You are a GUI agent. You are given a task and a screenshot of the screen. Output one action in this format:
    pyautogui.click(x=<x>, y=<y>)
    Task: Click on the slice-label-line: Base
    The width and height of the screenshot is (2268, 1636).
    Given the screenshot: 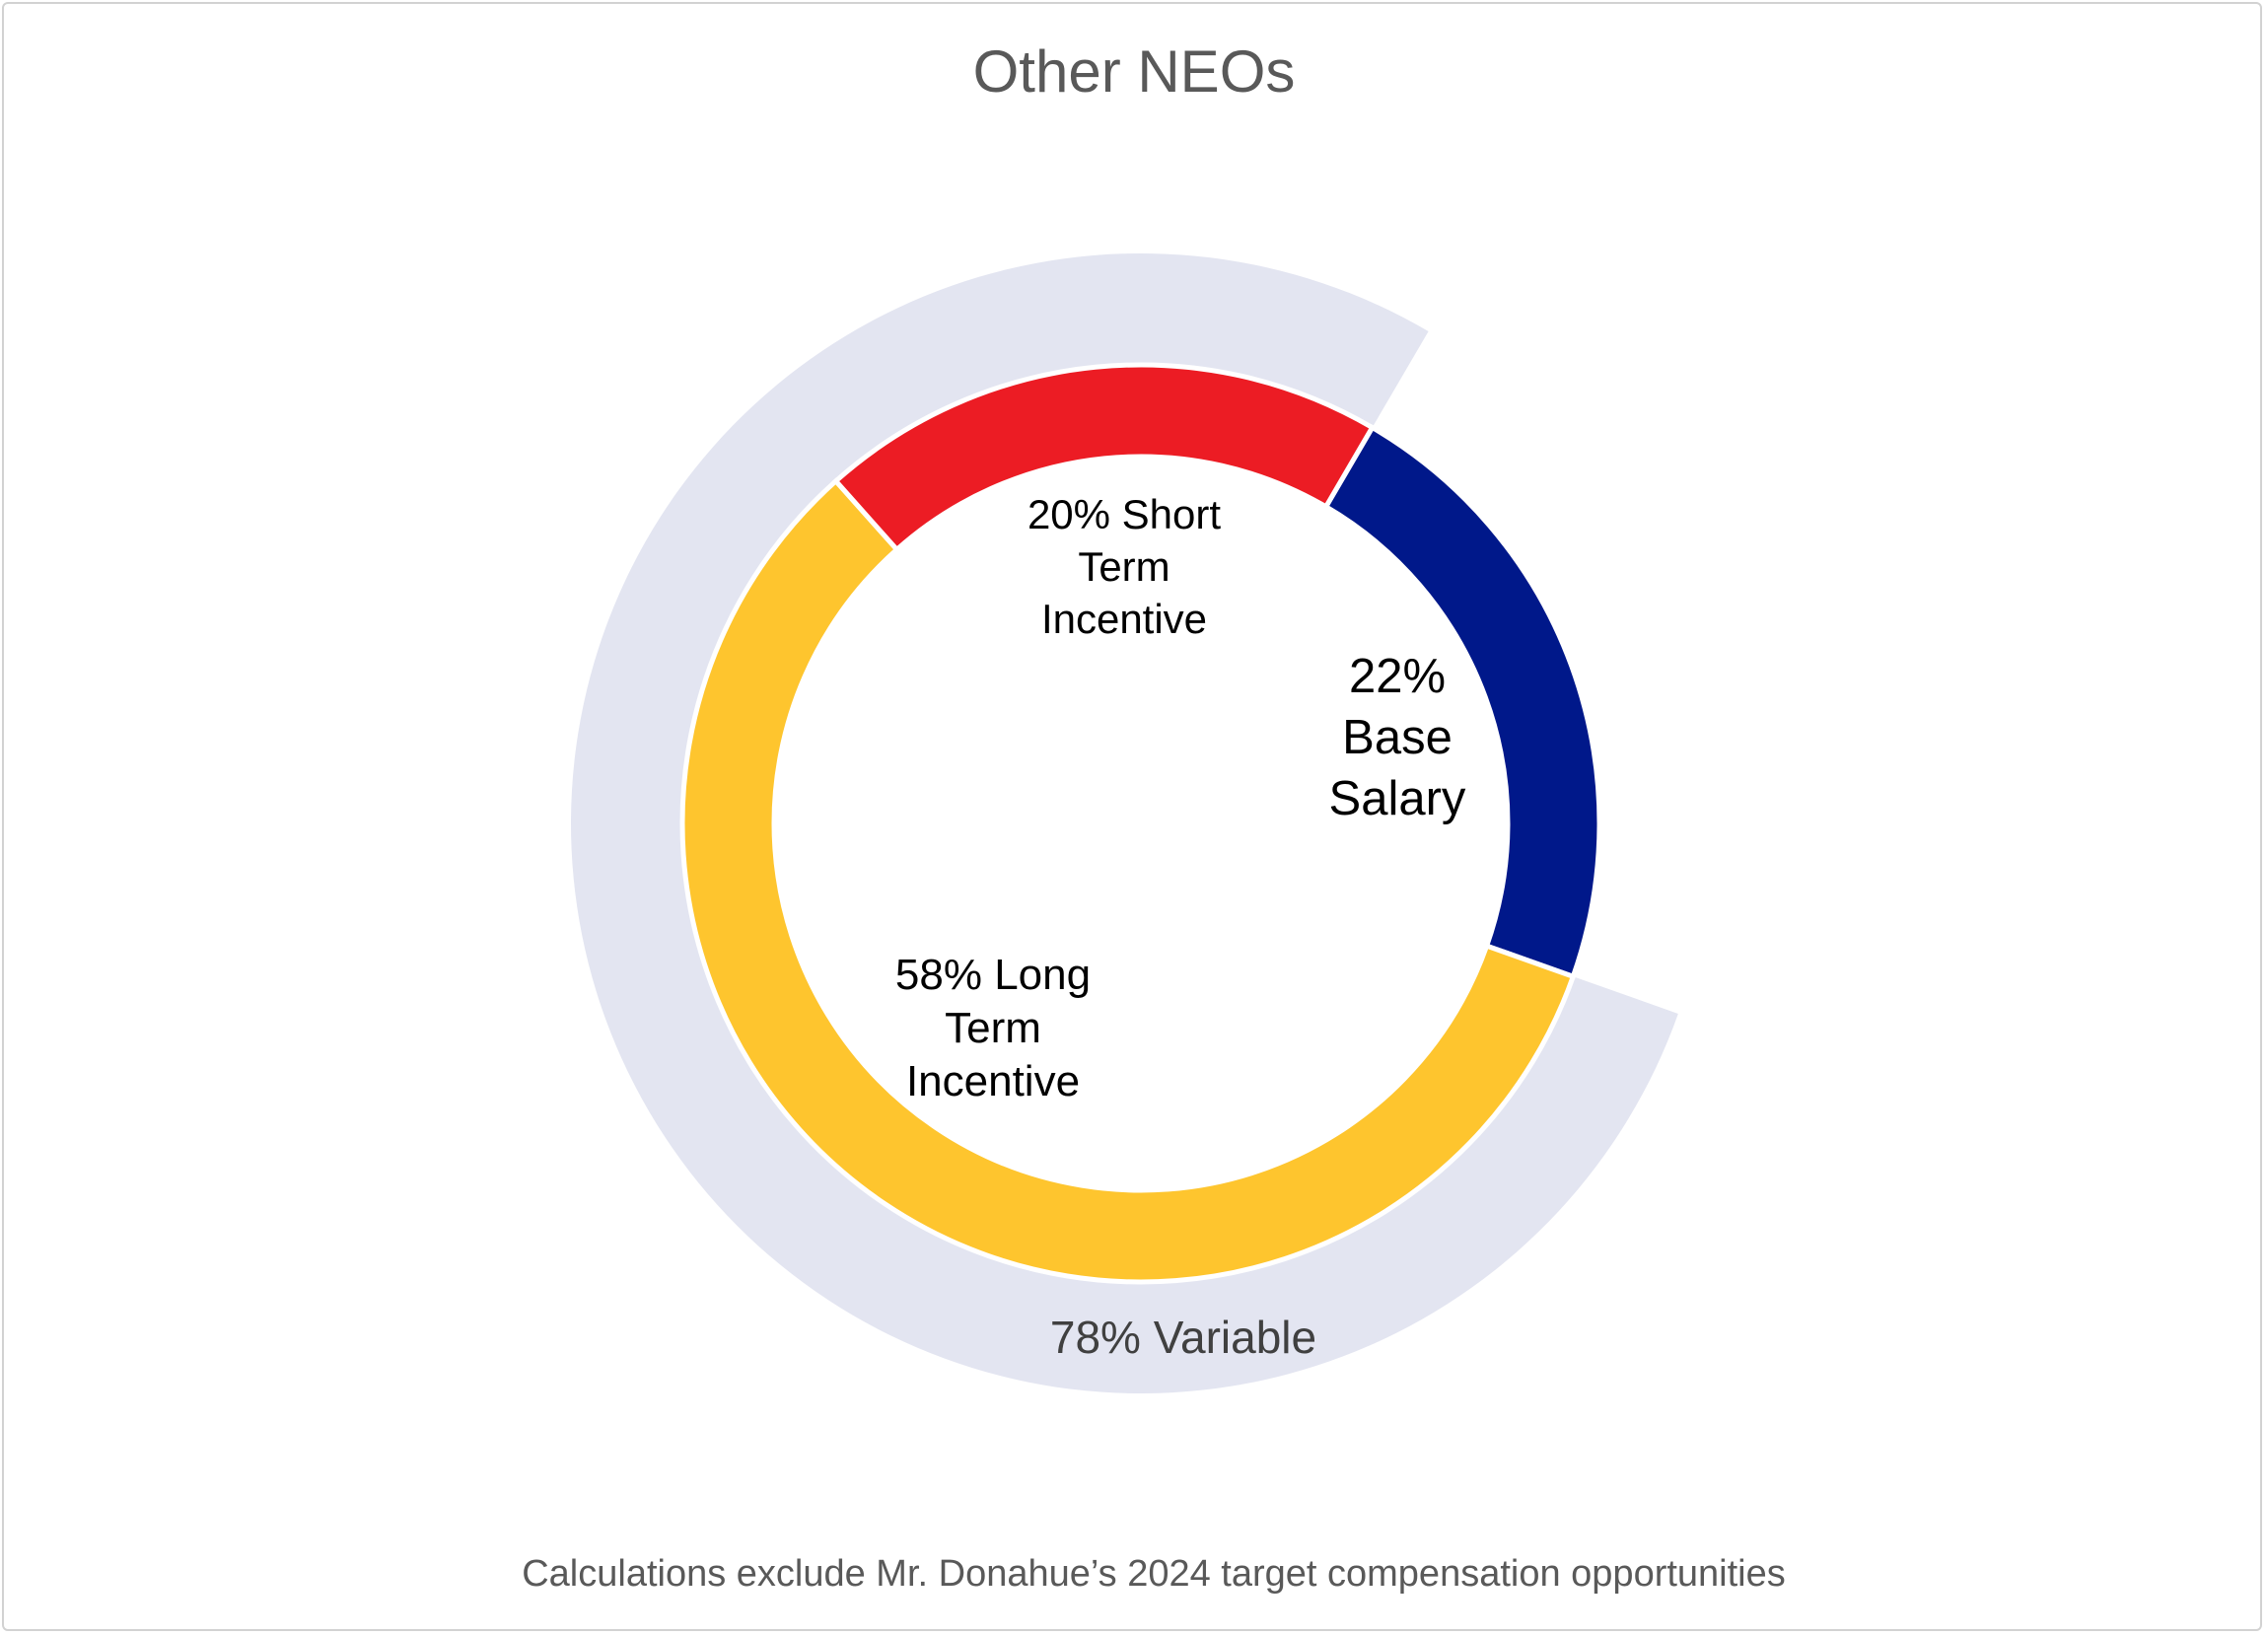 What is the action you would take?
    pyautogui.click(x=1397, y=738)
    